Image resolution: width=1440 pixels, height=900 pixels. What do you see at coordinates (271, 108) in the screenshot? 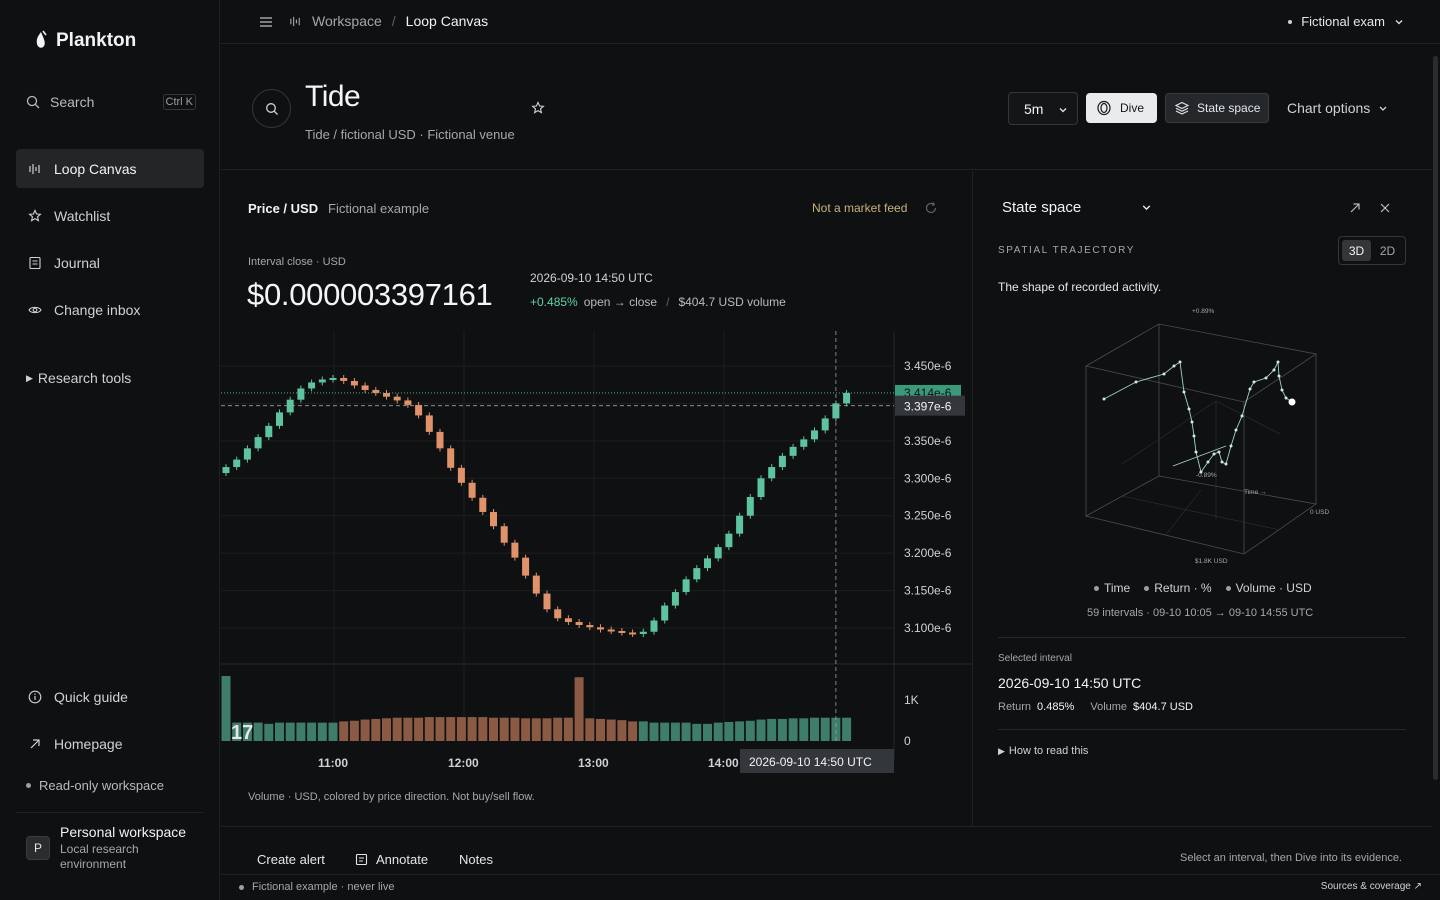
I see `asset-search-button` at bounding box center [271, 108].